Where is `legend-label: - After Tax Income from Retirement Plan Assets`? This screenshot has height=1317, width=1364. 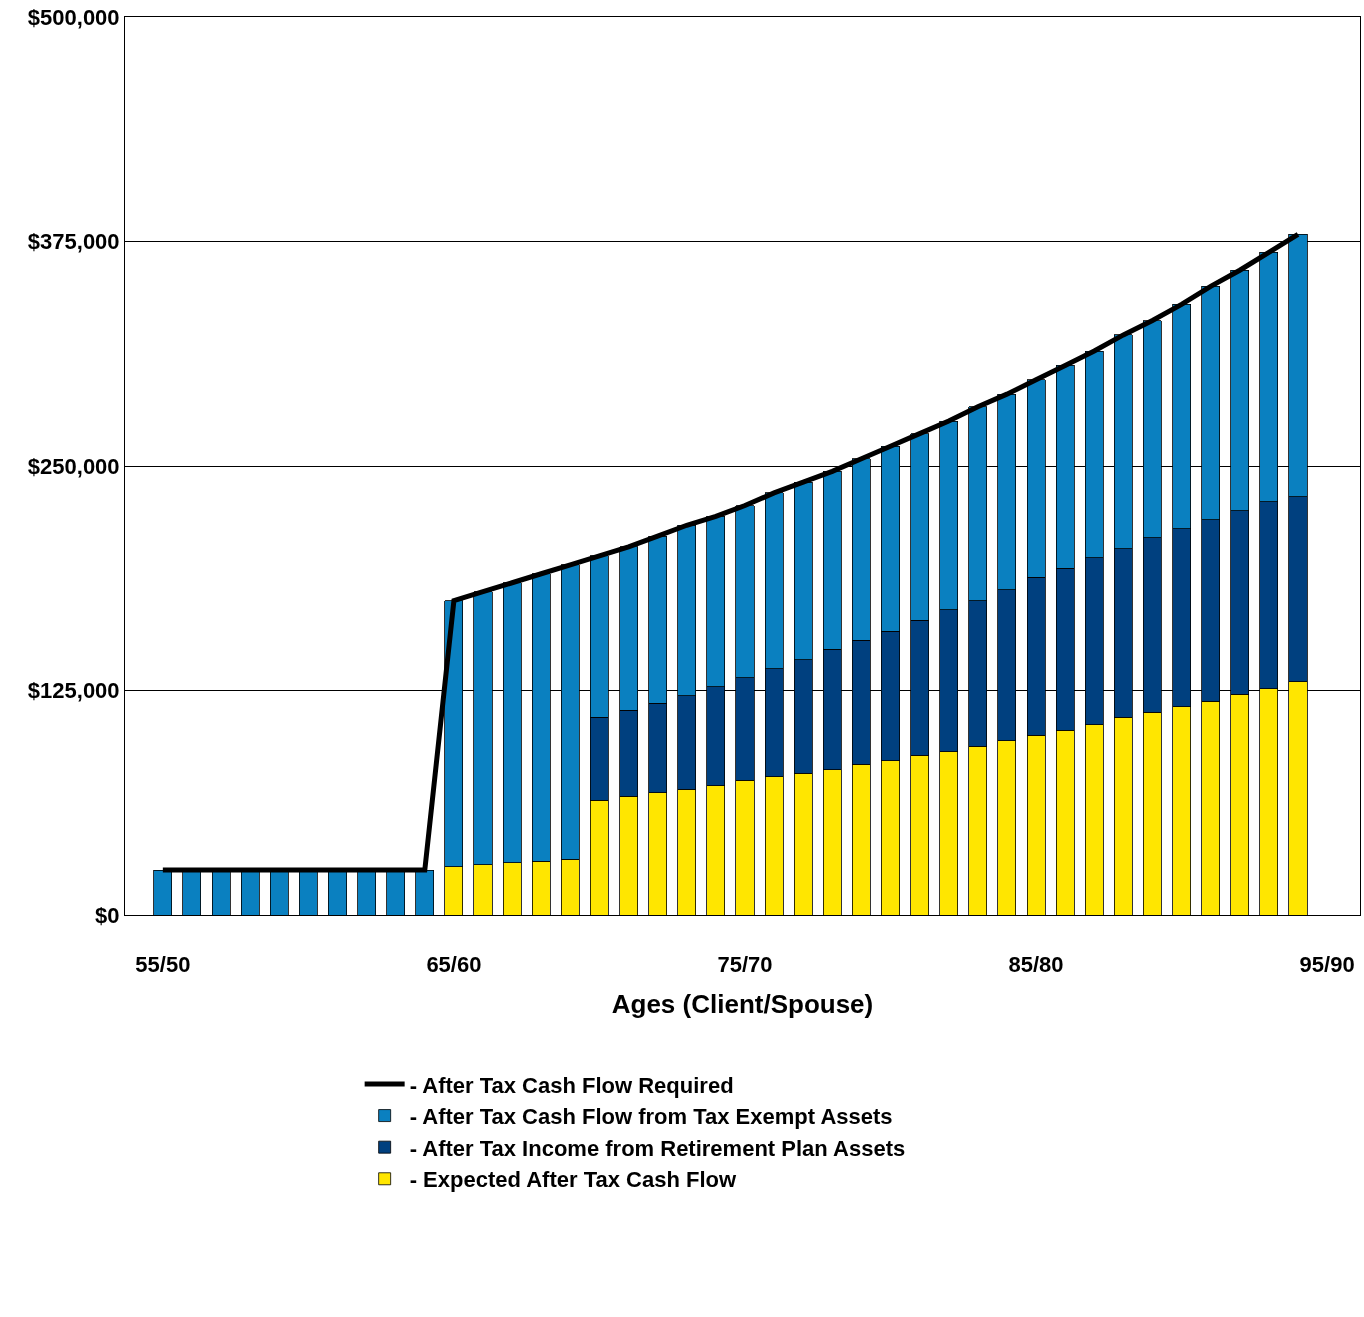
legend-label: - After Tax Income from Retirement Plan Assets is located at coordinates (657, 1148).